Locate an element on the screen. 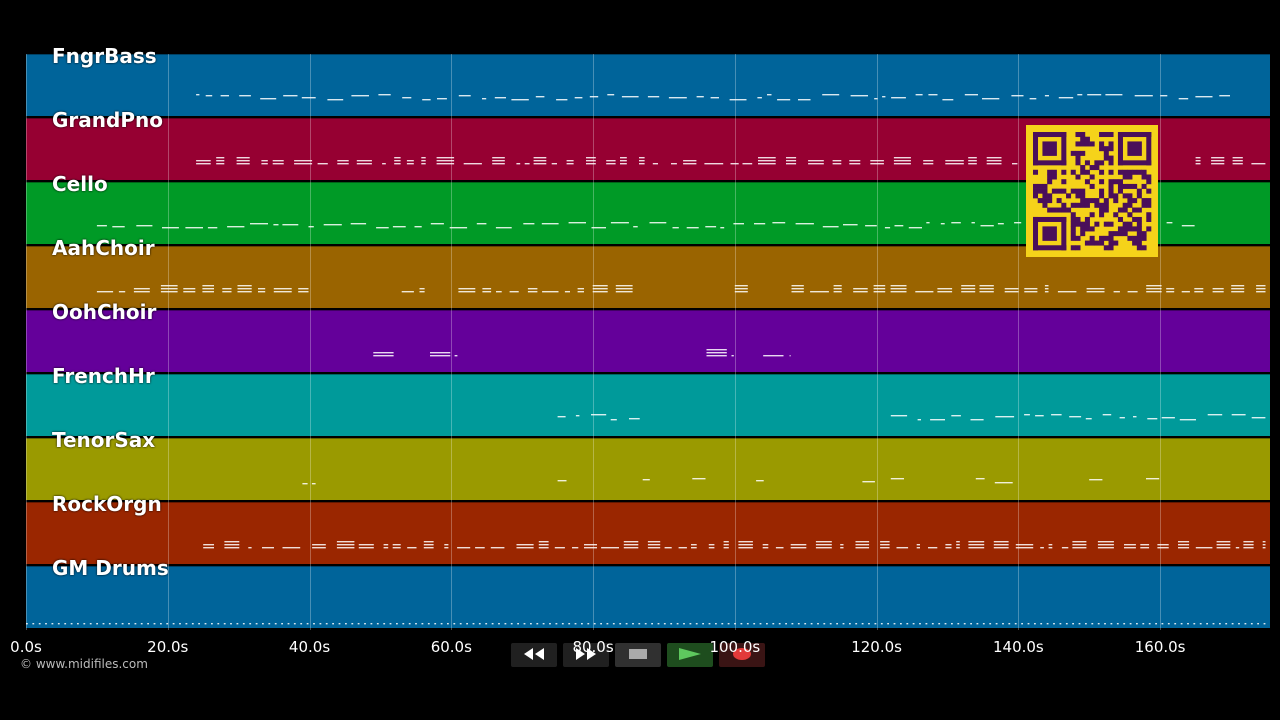  rewind-icon is located at coordinates (534, 655).